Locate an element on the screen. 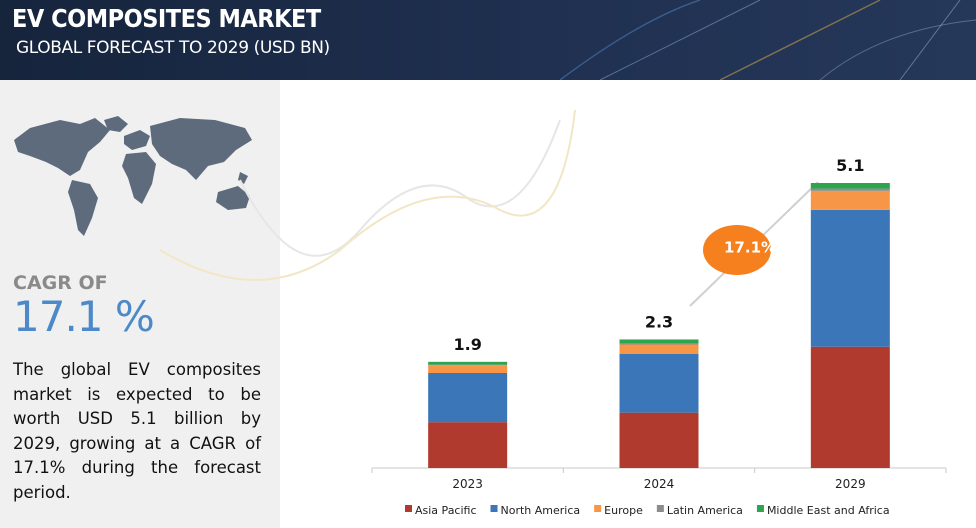  legend-label: Latin America is located at coordinates (705, 510).